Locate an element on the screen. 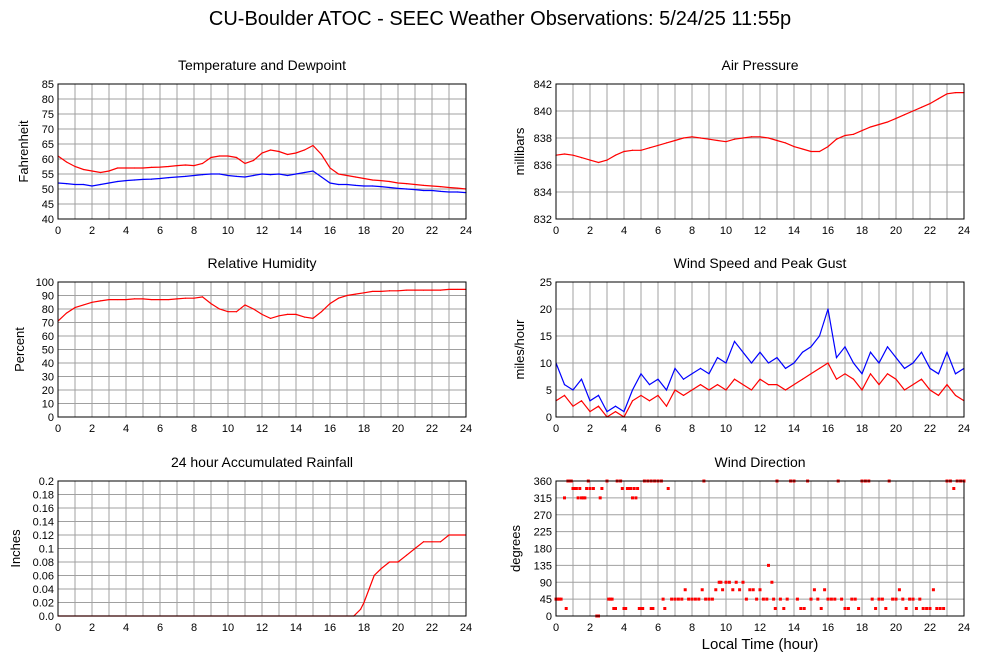 Image resolution: width=1000 pixels, height=660 pixels. x-tick-label: 14 is located at coordinates (296, 429).